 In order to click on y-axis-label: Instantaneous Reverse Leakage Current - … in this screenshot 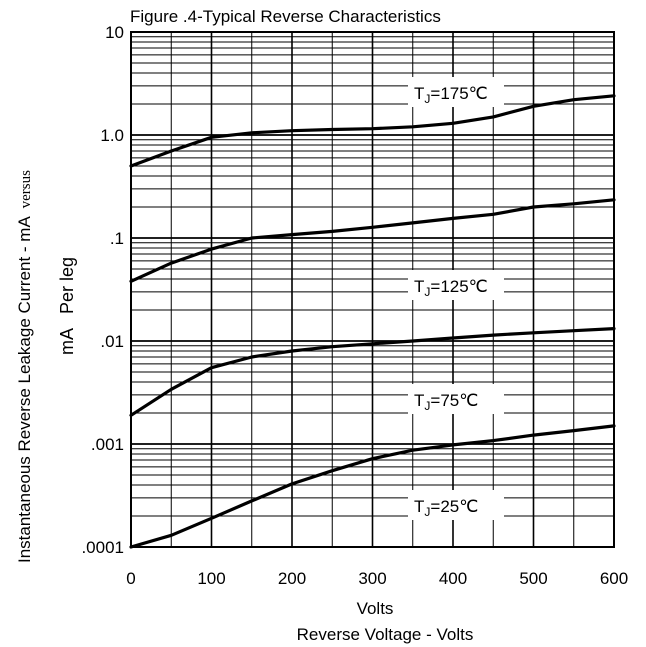, I will do `click(24, 366)`.